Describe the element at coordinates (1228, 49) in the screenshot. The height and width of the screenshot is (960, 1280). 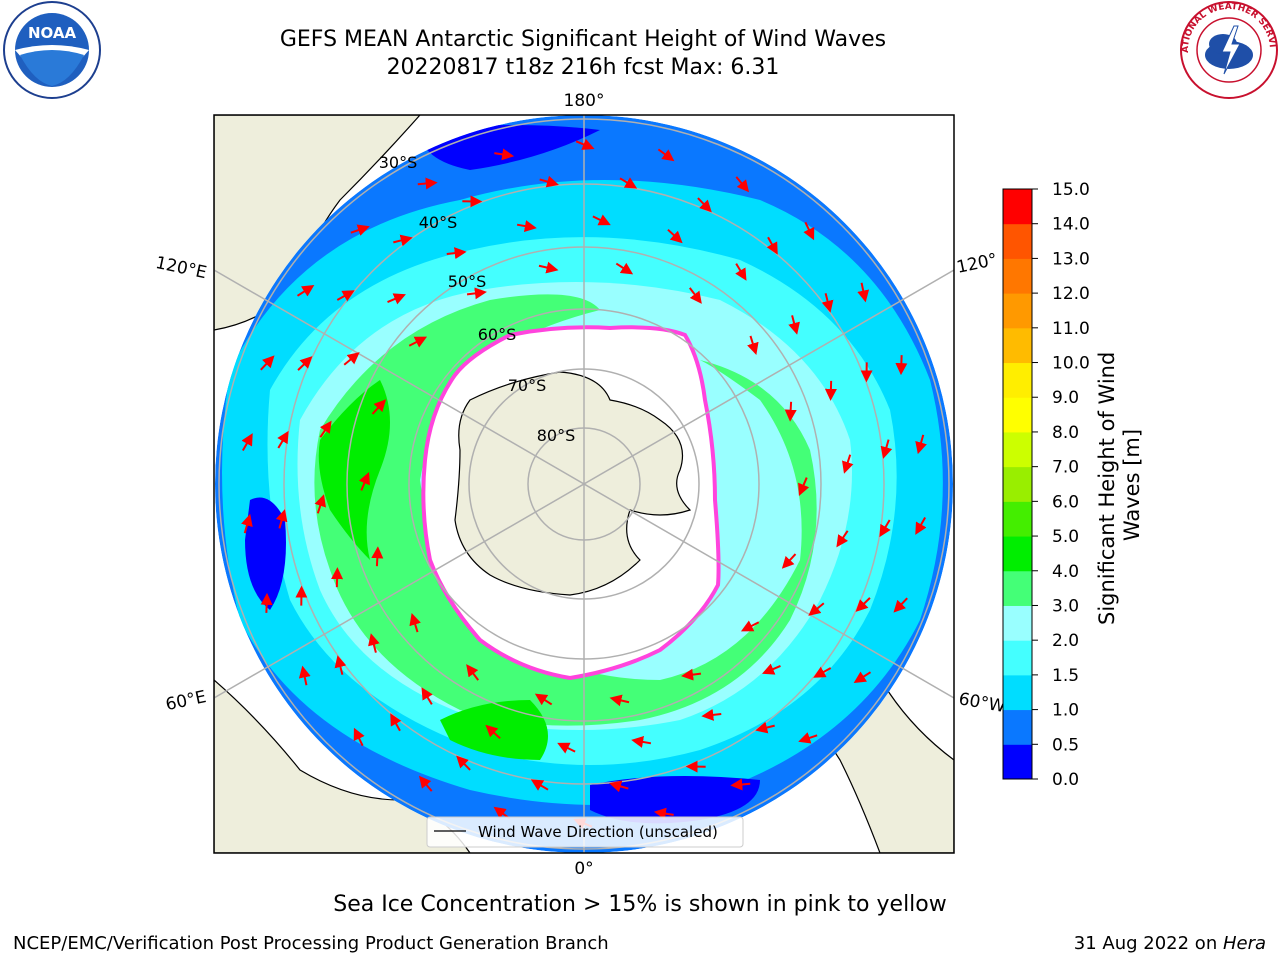
I see `nws-logo: NATIONAL WEATHER SERVICE` at that location.